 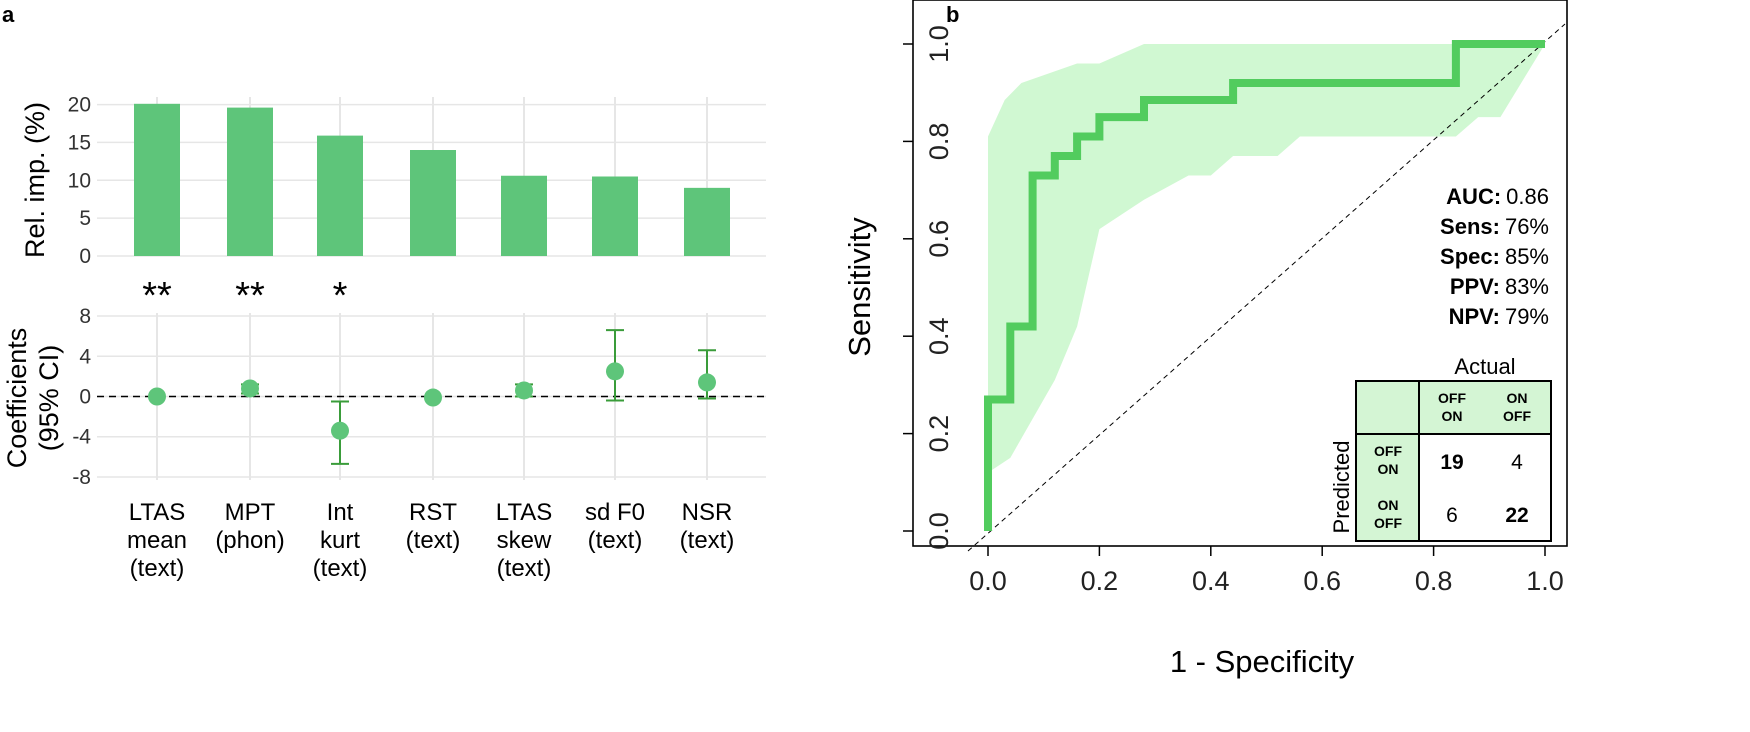 I want to click on cm-cell-on-off: 6, so click(x=1452, y=515).